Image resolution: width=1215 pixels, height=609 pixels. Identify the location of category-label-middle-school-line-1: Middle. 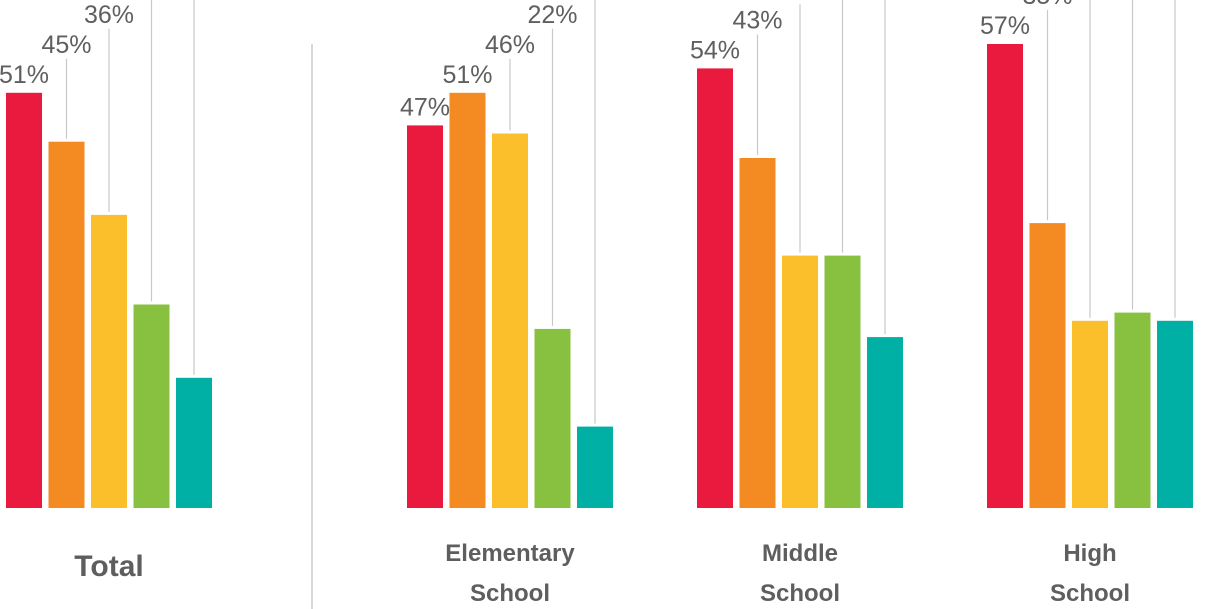
(800, 553).